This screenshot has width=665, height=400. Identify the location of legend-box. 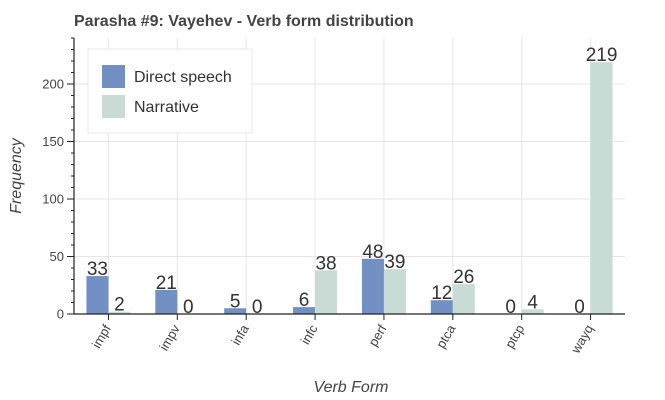
(170, 91).